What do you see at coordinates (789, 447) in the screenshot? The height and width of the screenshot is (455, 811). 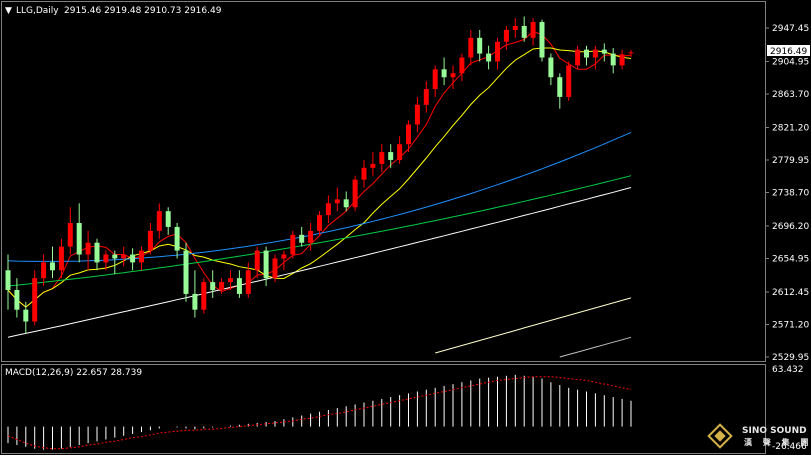 I see `macd-bottom-value: -26.466` at bounding box center [789, 447].